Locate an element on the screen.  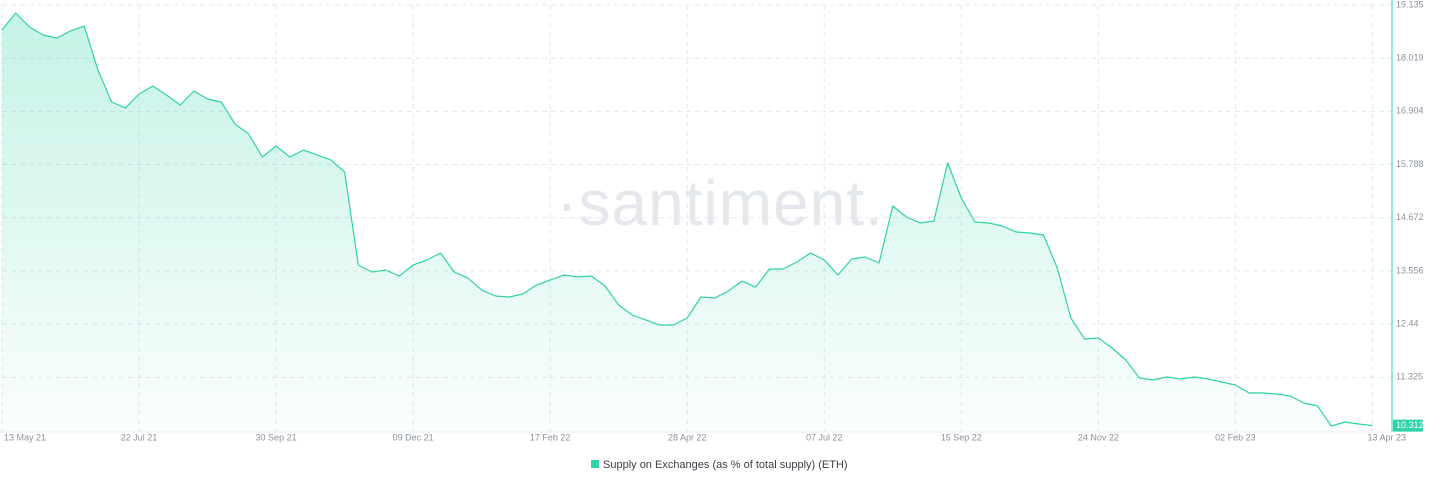
x-tick-label: 13 May 21 is located at coordinates (25, 437).